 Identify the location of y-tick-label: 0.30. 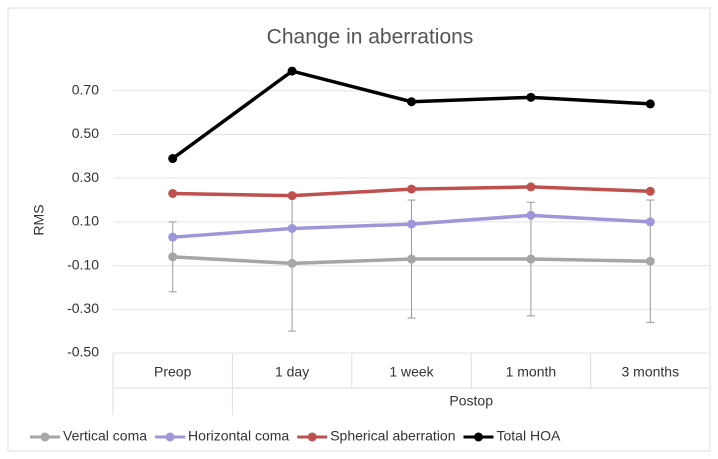
(85, 177).